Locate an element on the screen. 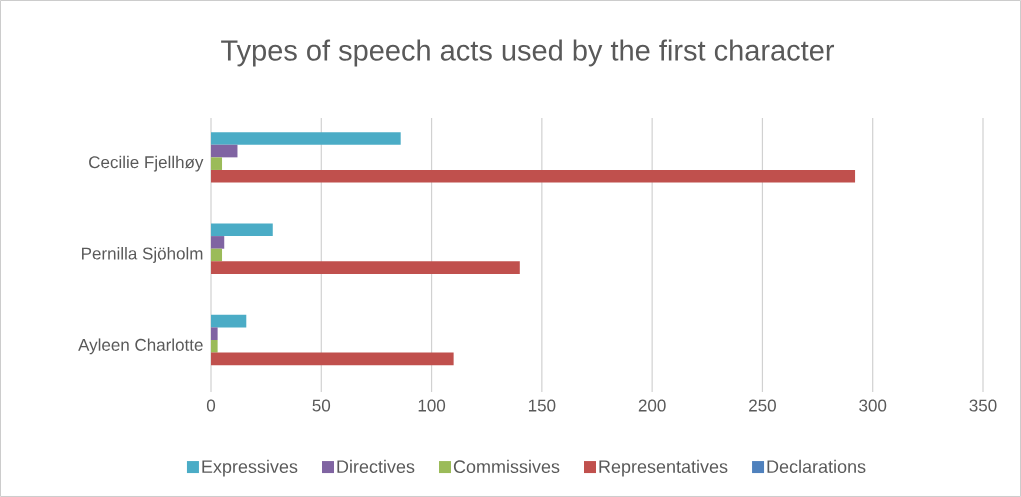 Image resolution: width=1021 pixels, height=497 pixels. y-tick-label: Pernilla Sjöholm is located at coordinates (142, 255).